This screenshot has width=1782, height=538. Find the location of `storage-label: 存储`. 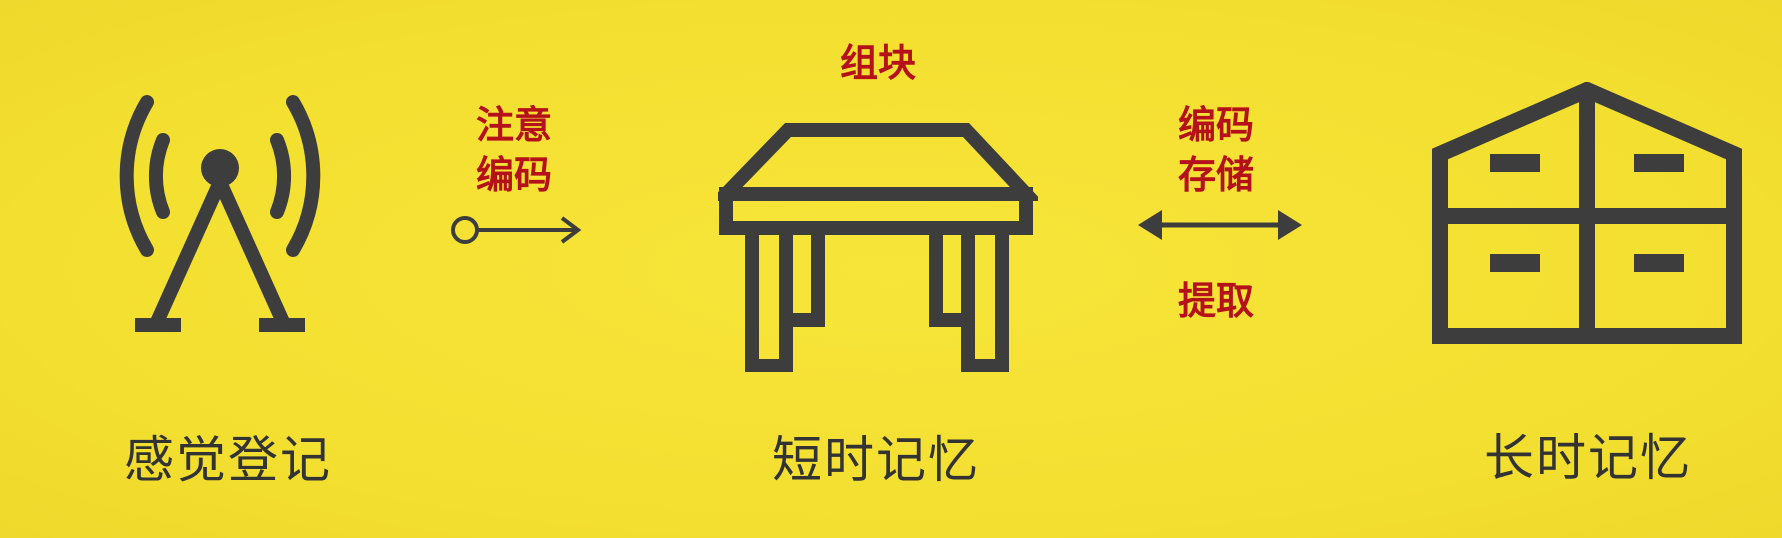

storage-label: 存储 is located at coordinates (1215, 175).